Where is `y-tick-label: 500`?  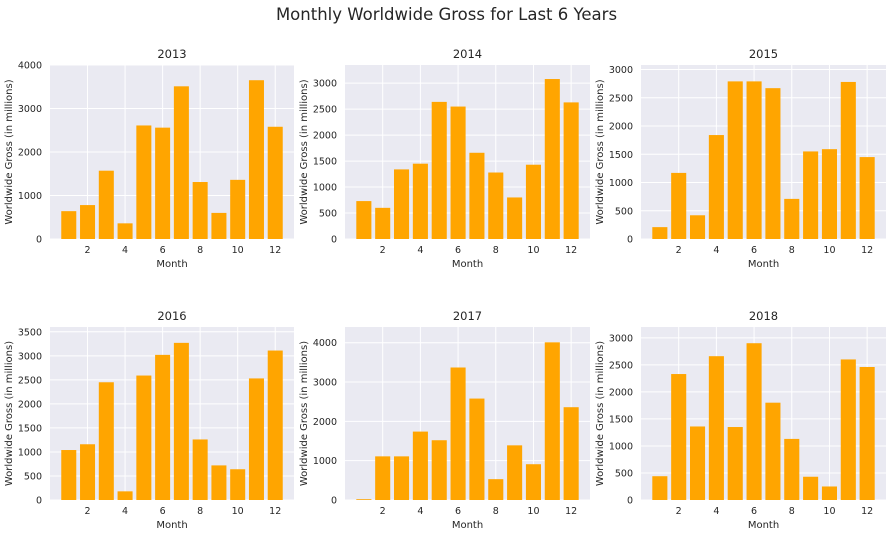 y-tick-label: 500 is located at coordinates (624, 211).